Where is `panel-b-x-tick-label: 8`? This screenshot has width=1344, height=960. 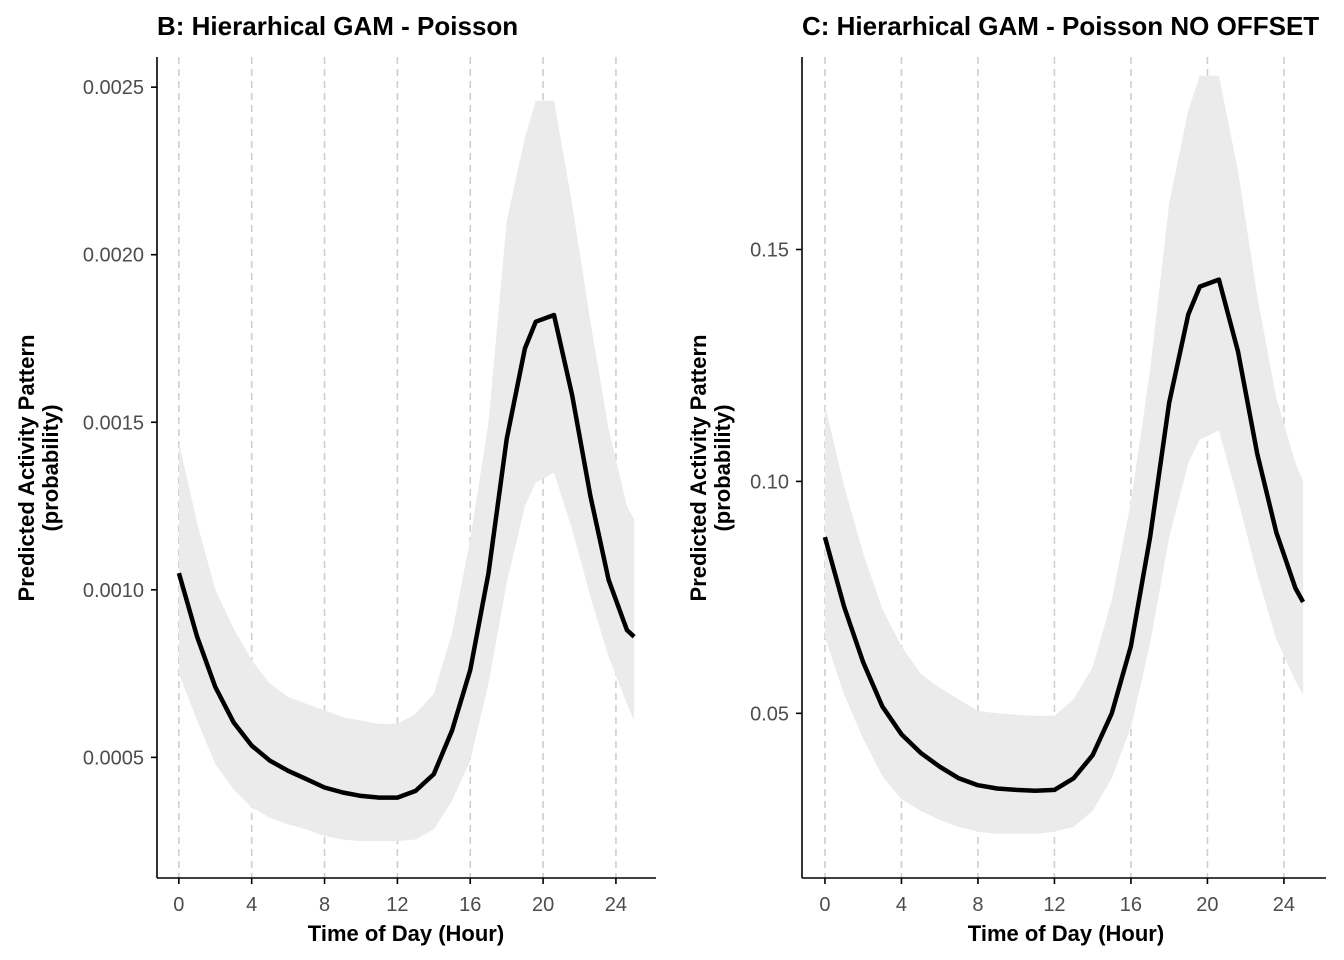
panel-b-x-tick-label: 8 is located at coordinates (324, 905).